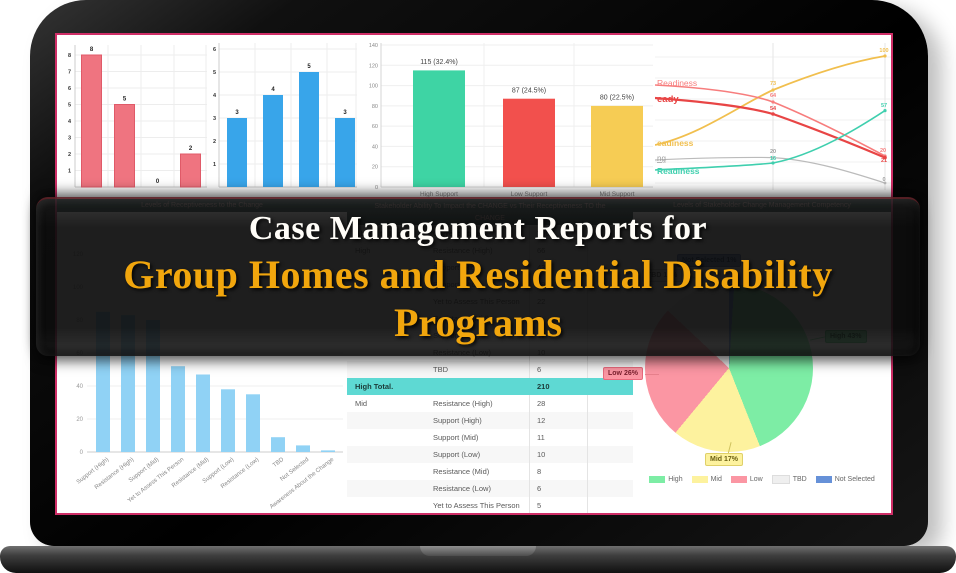 The image size is (956, 573). Describe the element at coordinates (490, 472) in the screenshot. I see `table-row: Resistance (Mid) 8` at that location.